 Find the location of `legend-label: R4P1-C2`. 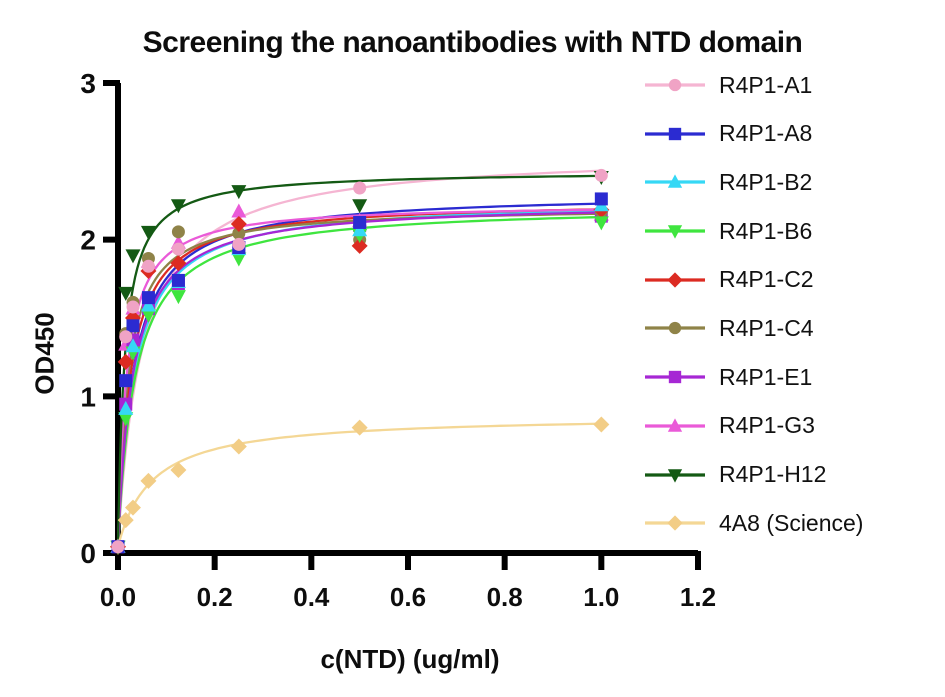

legend-label: R4P1-C2 is located at coordinates (766, 279).